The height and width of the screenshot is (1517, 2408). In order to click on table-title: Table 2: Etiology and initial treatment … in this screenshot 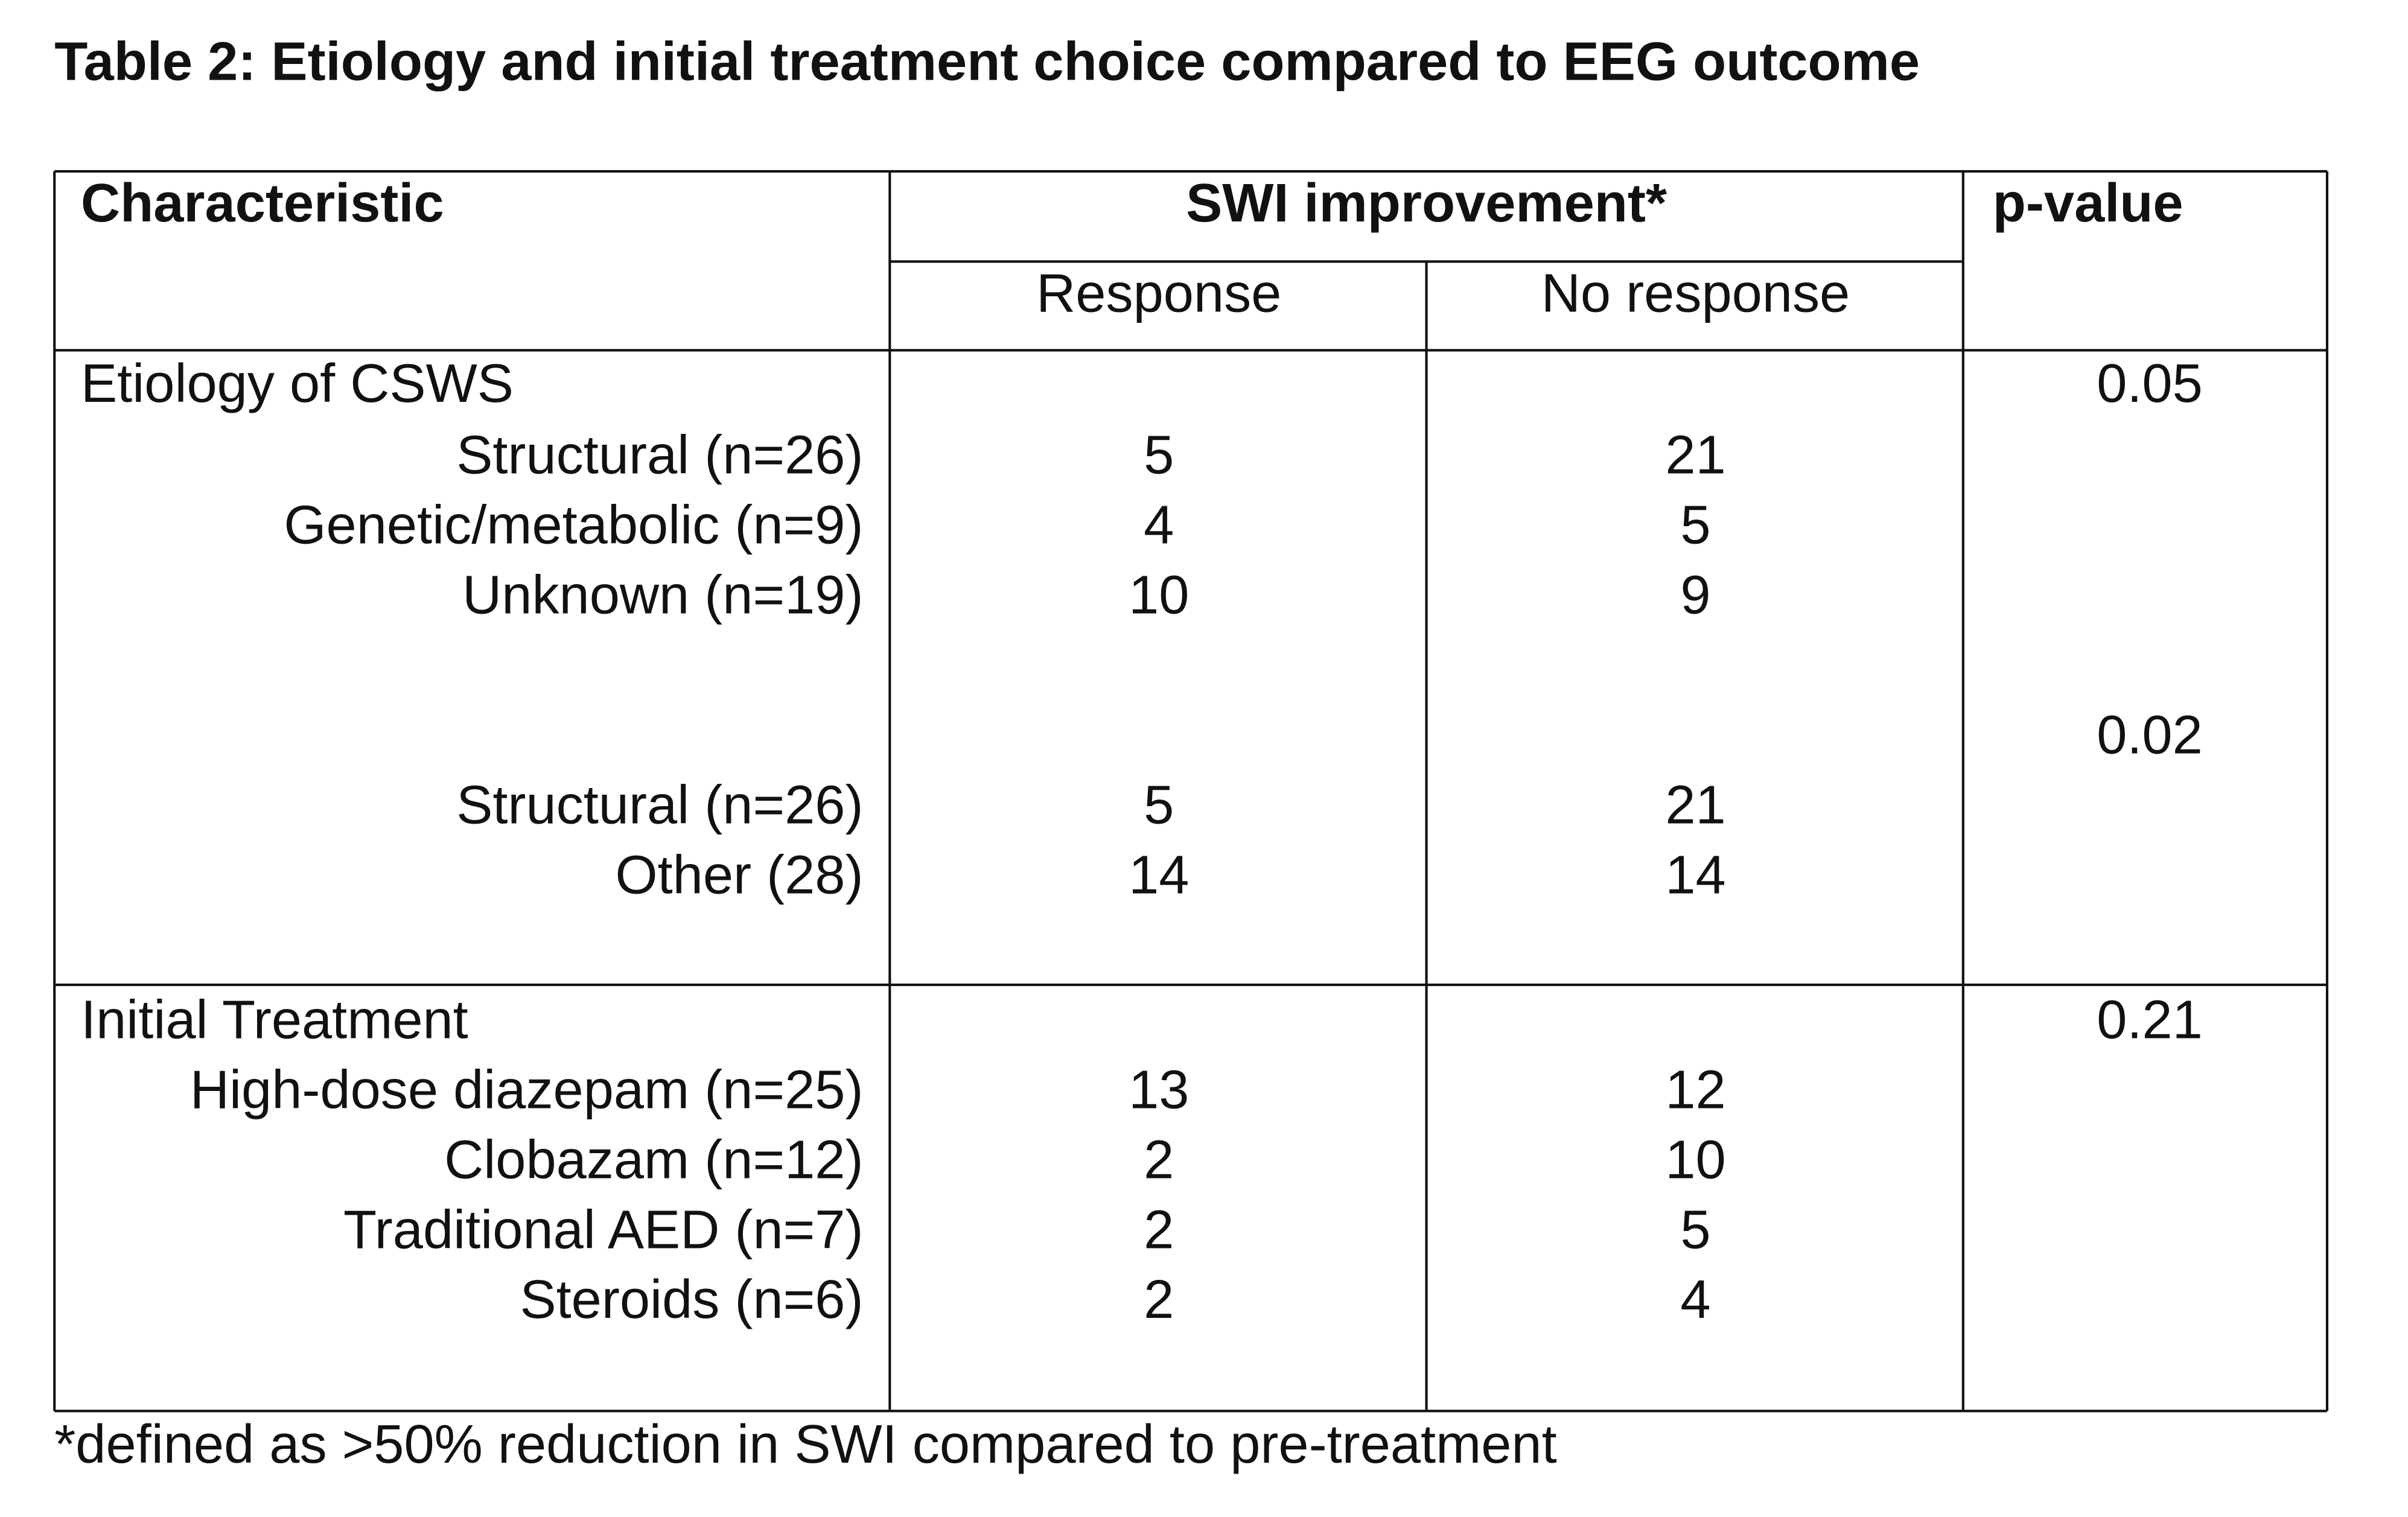, I will do `click(987, 62)`.